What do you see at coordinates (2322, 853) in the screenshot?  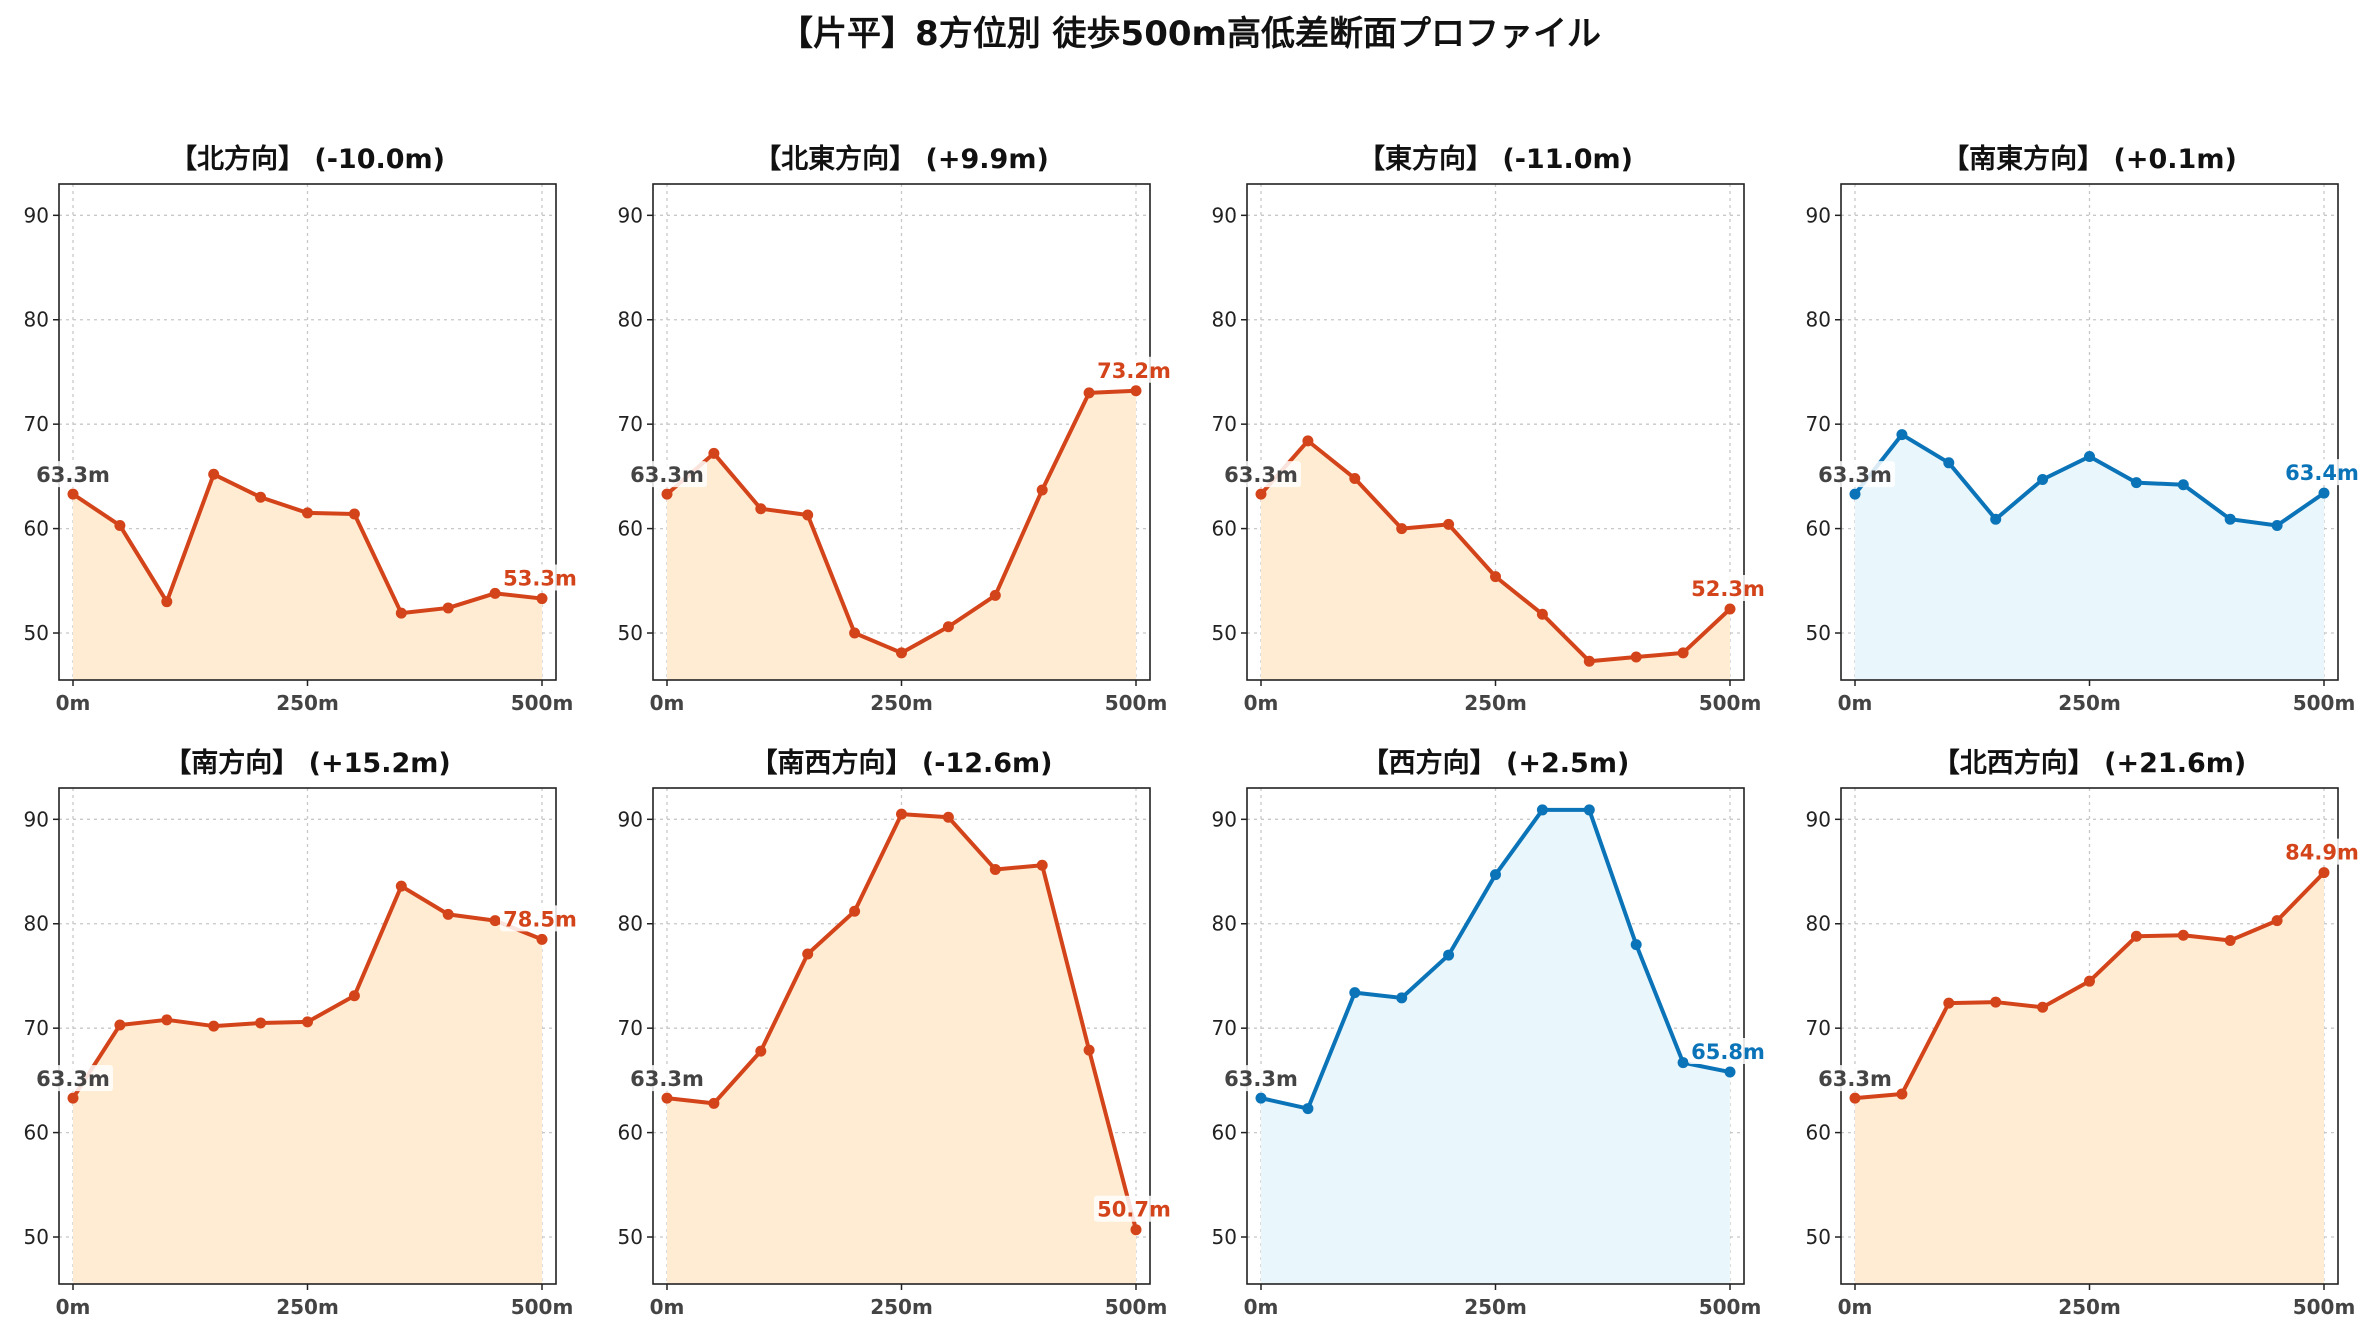 I see `end-label: 84.9m` at bounding box center [2322, 853].